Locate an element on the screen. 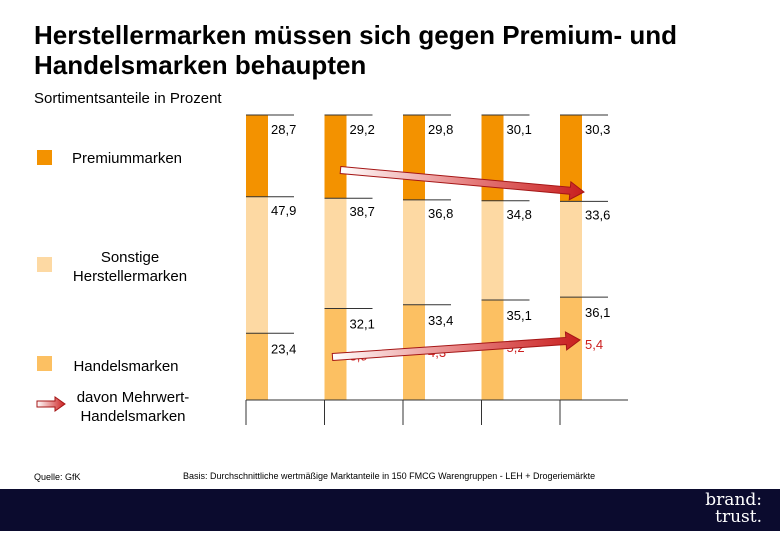 The height and width of the screenshot is (540, 780). brand-logo: brand: trust. is located at coordinates (733, 509).